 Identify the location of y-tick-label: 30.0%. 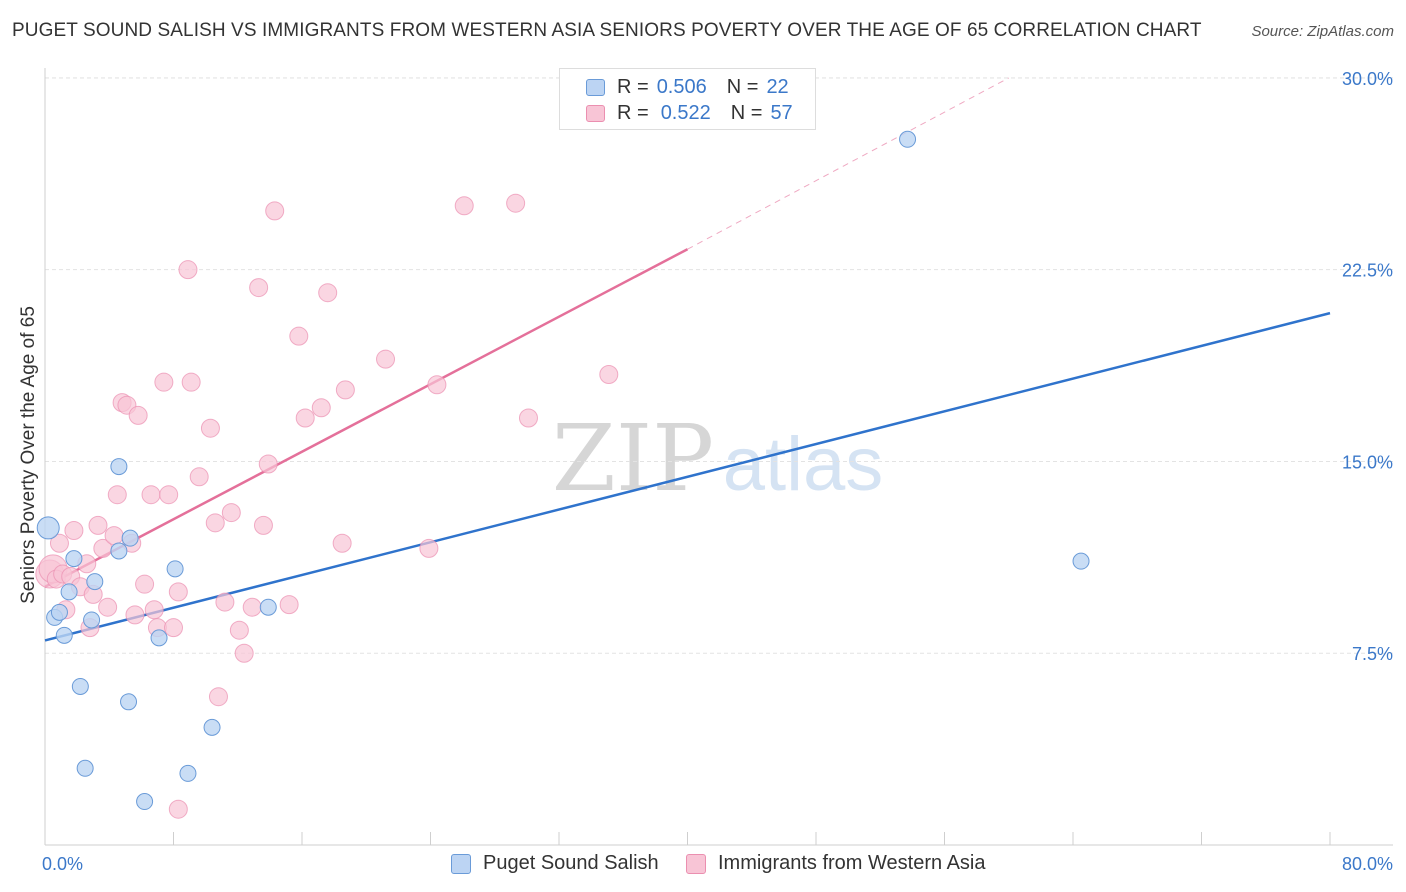
(1367, 79).